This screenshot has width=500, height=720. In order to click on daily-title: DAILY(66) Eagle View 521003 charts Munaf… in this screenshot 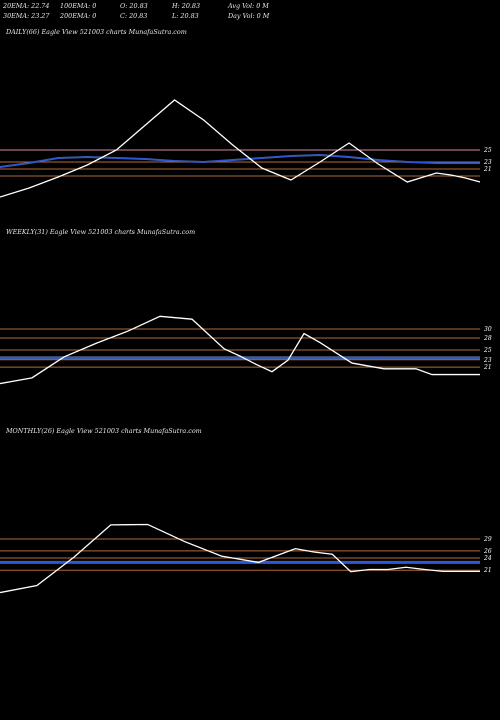, I will do `click(96, 32)`.